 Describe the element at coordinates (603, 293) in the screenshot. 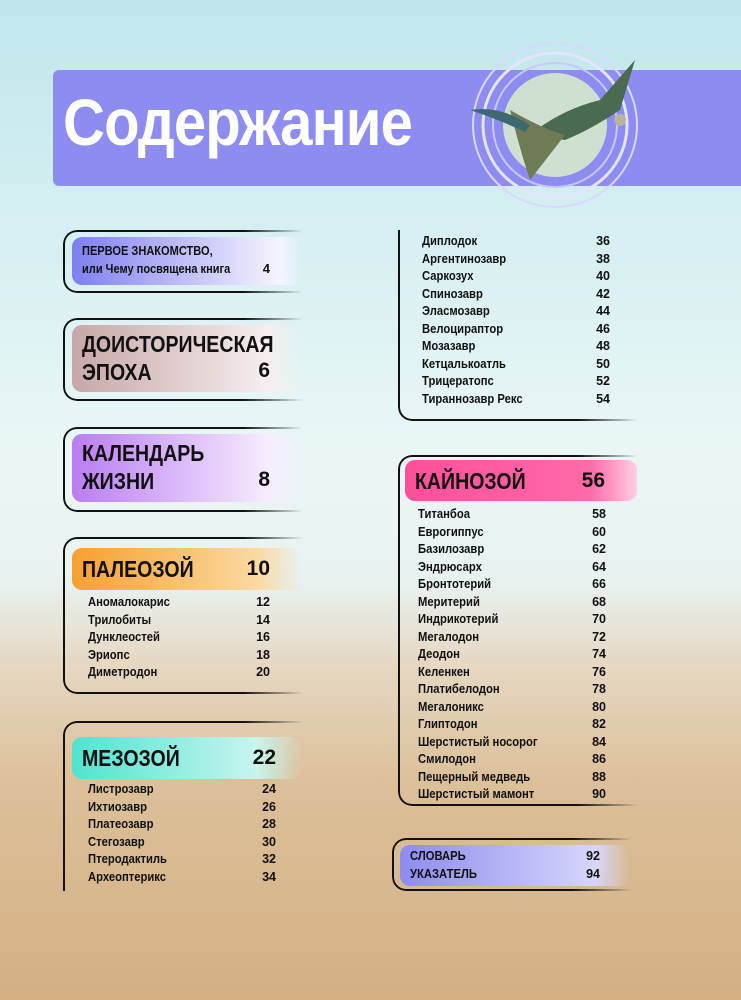

I see `page-number: 42` at that location.